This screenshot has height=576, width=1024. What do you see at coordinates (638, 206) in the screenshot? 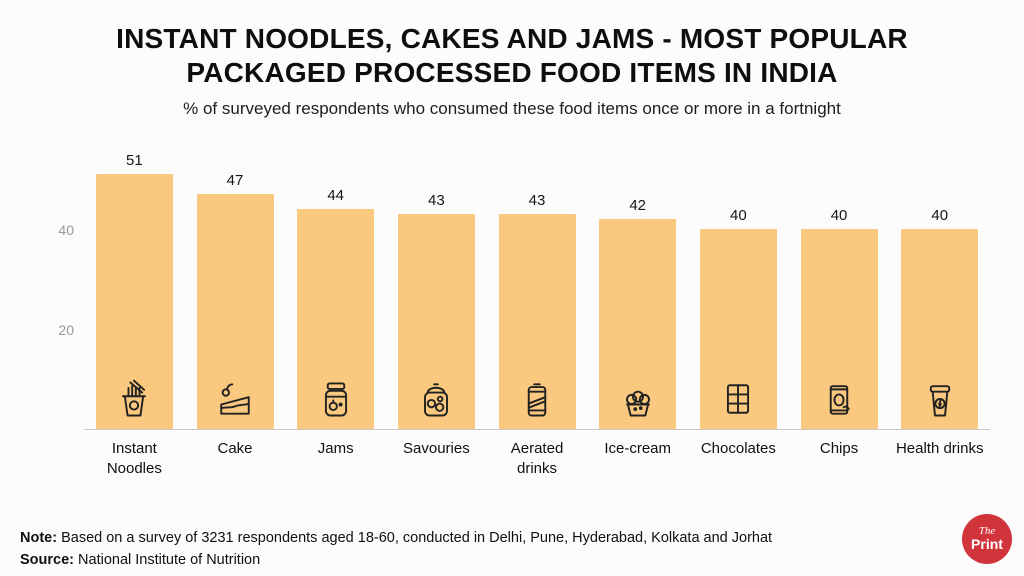
I see `bar-value-label: 42` at bounding box center [638, 206].